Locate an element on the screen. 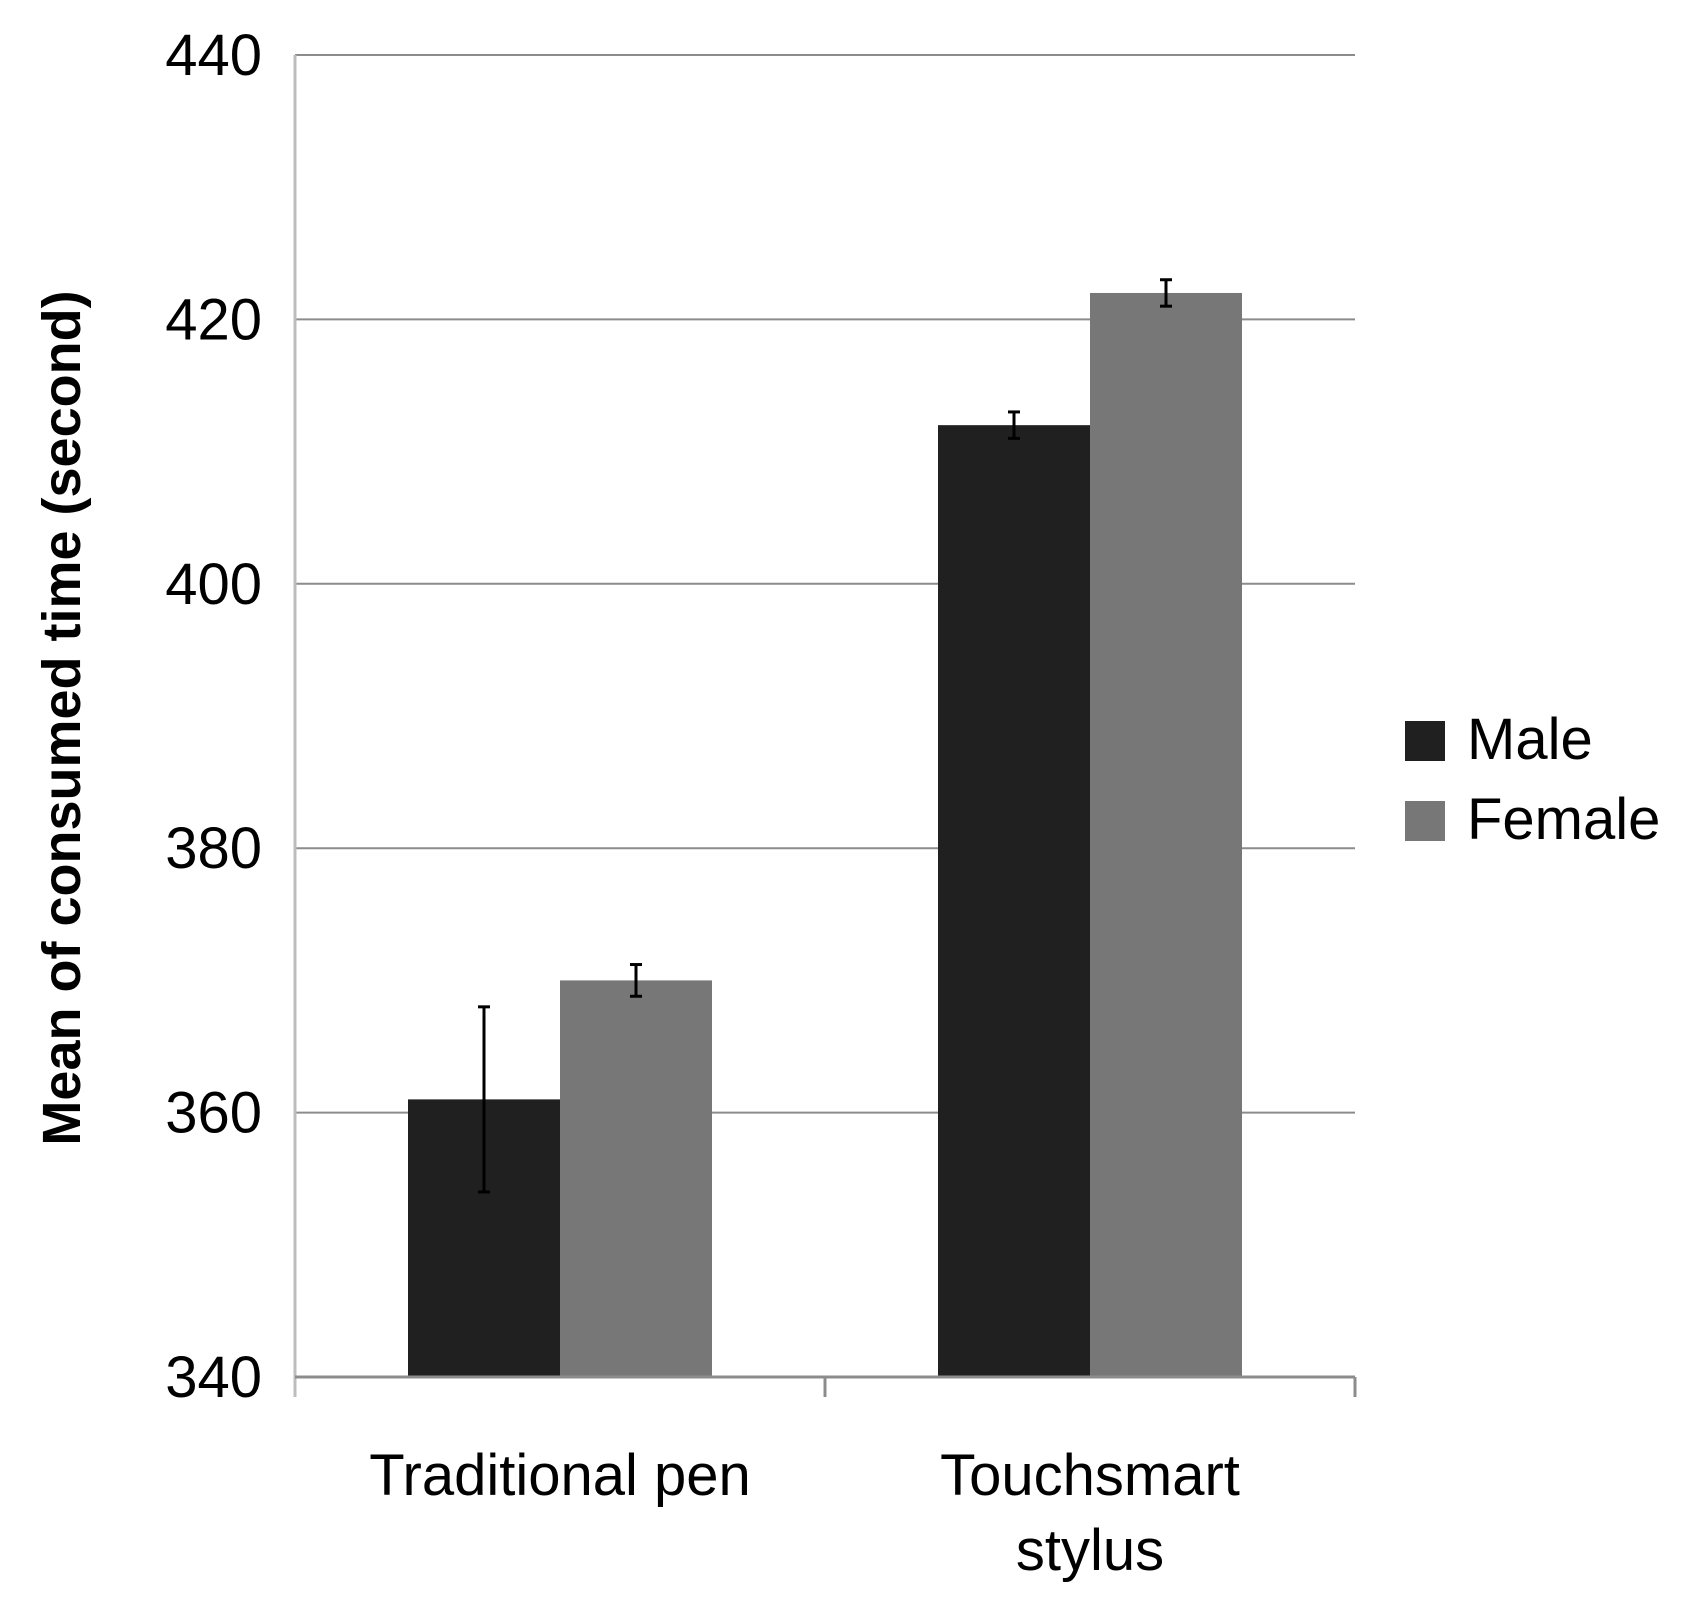  y-tick-label: 440 is located at coordinates (213, 55).